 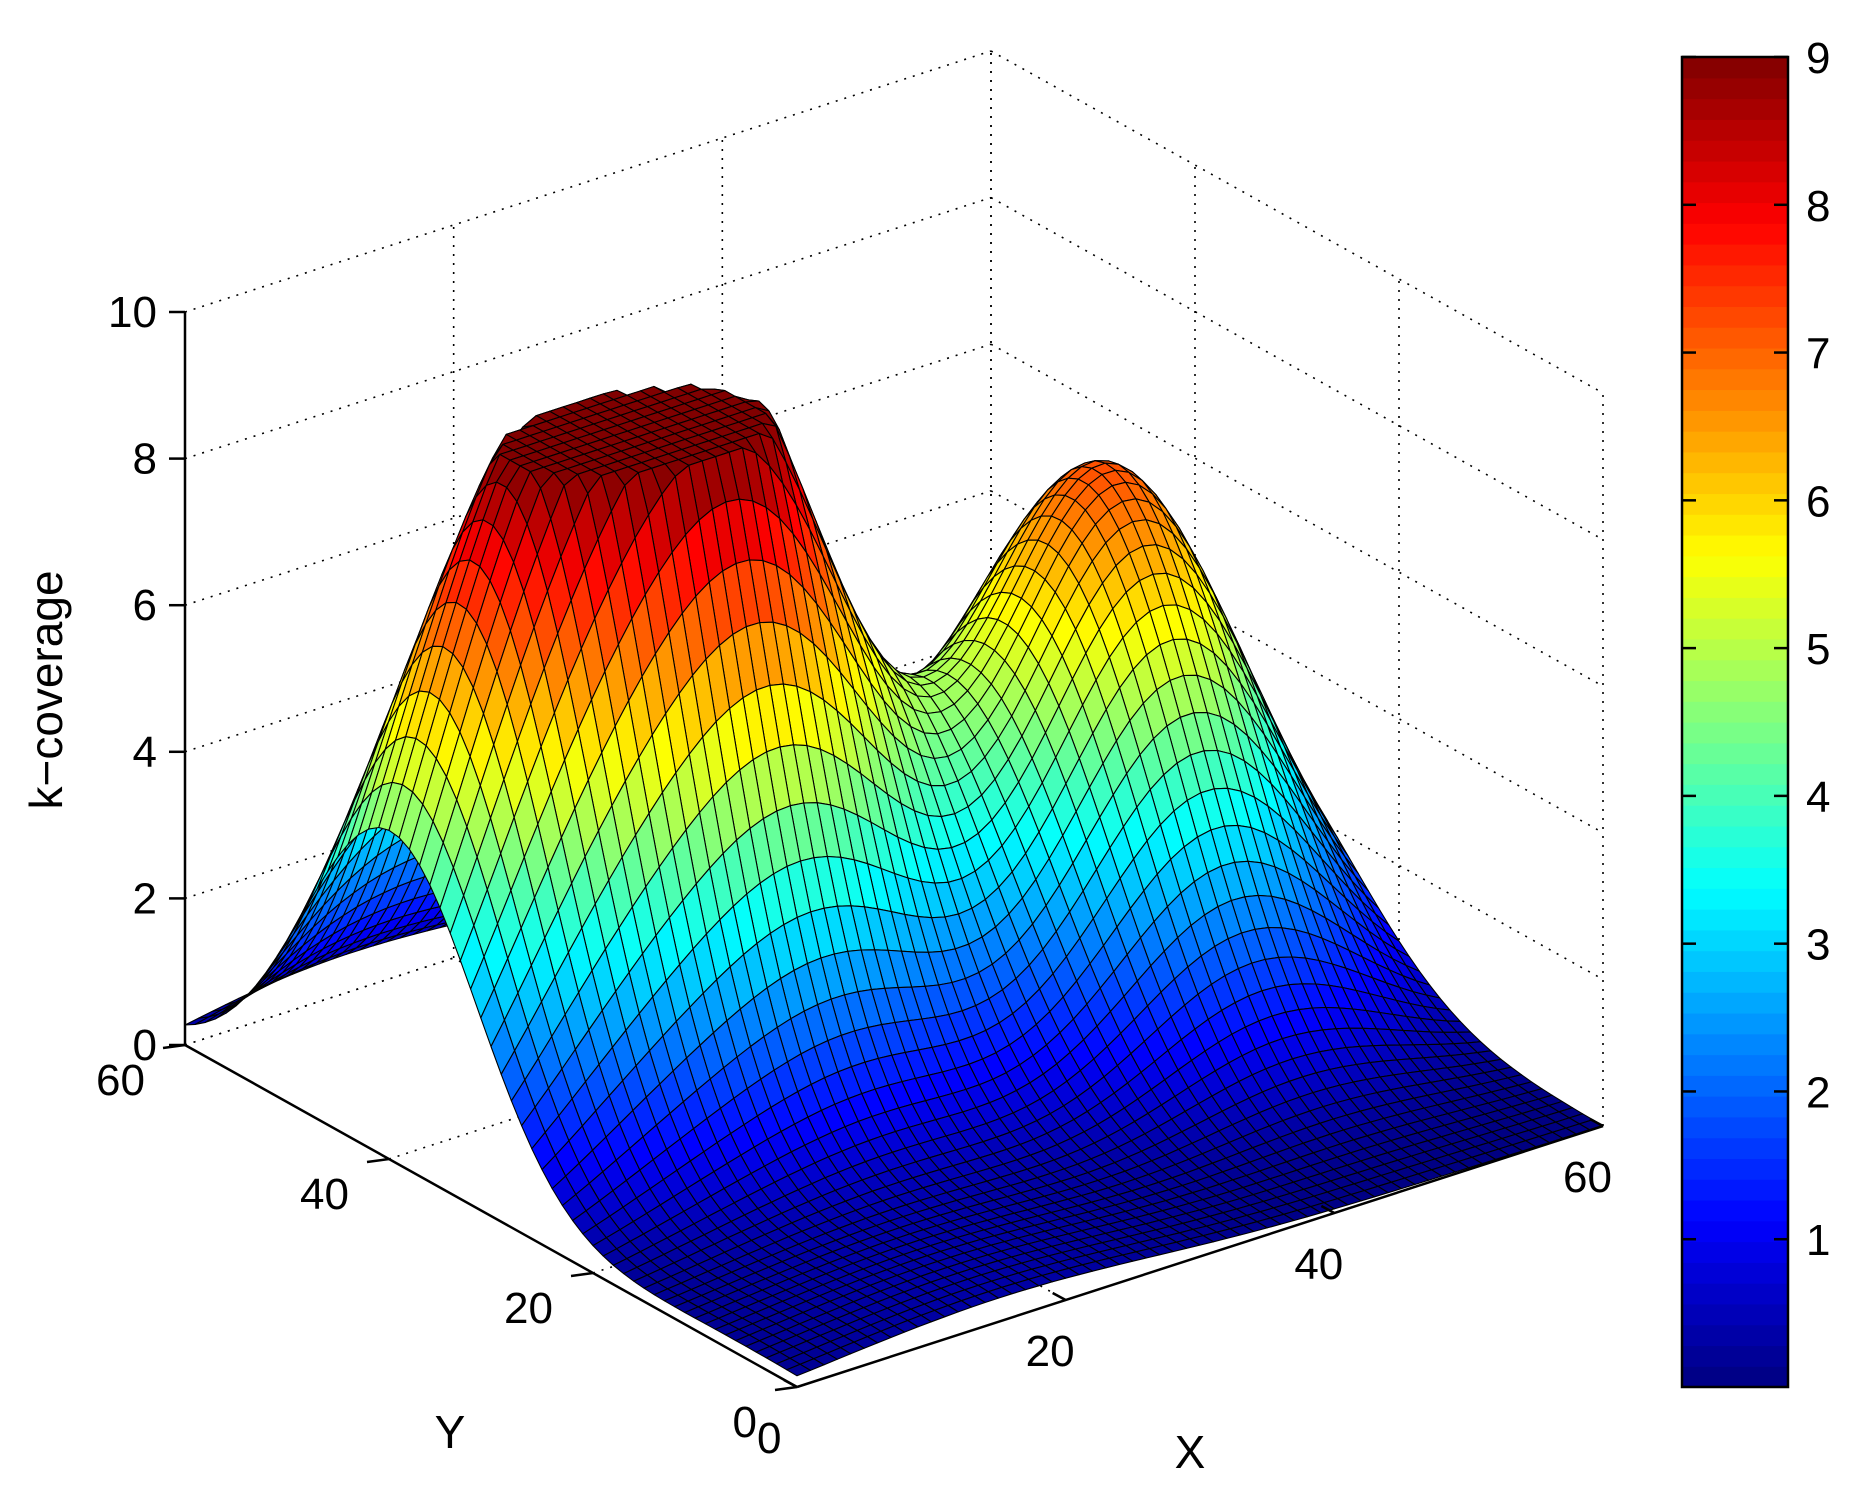 I want to click on colorbar: 1 2 3 4 5 6 7 8 9, so click(x=1755, y=711).